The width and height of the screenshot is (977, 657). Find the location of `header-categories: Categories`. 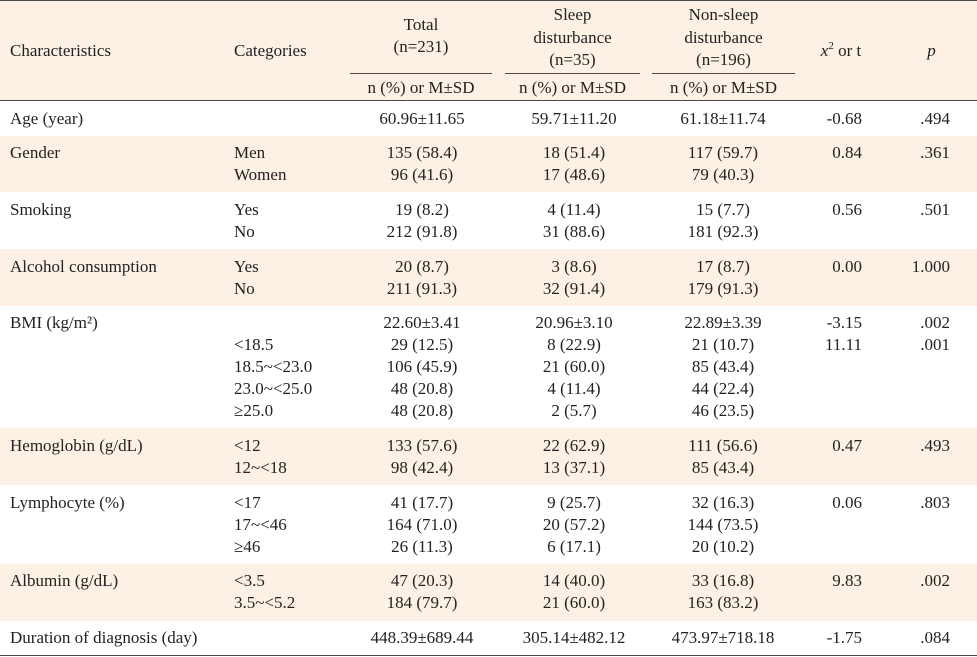

header-categories: Categories is located at coordinates (270, 50).